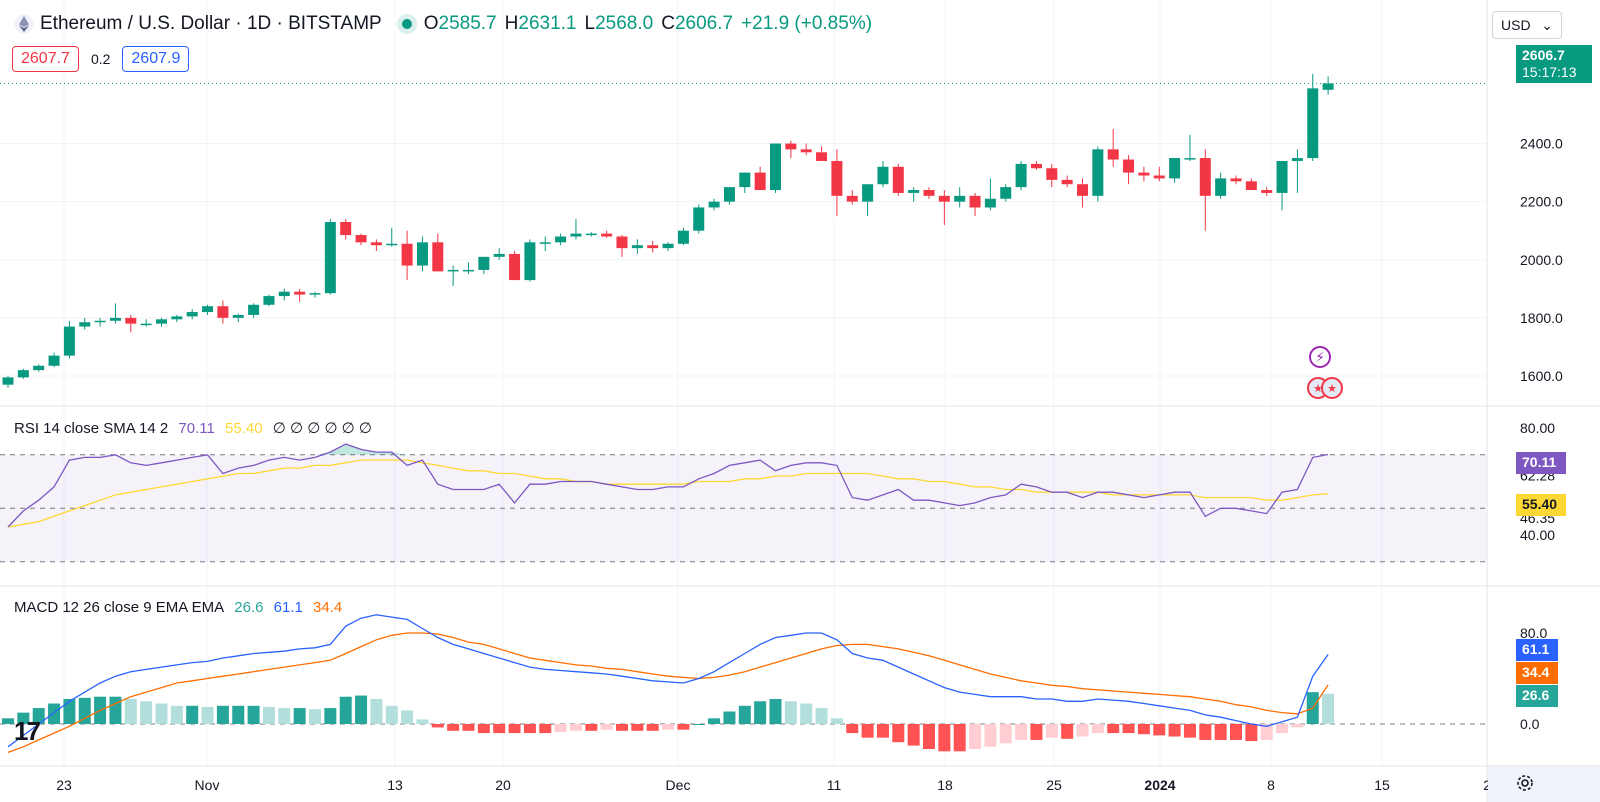 Image resolution: width=1600 pixels, height=802 pixels. I want to click on x-axis-label: 2024, so click(1159, 785).